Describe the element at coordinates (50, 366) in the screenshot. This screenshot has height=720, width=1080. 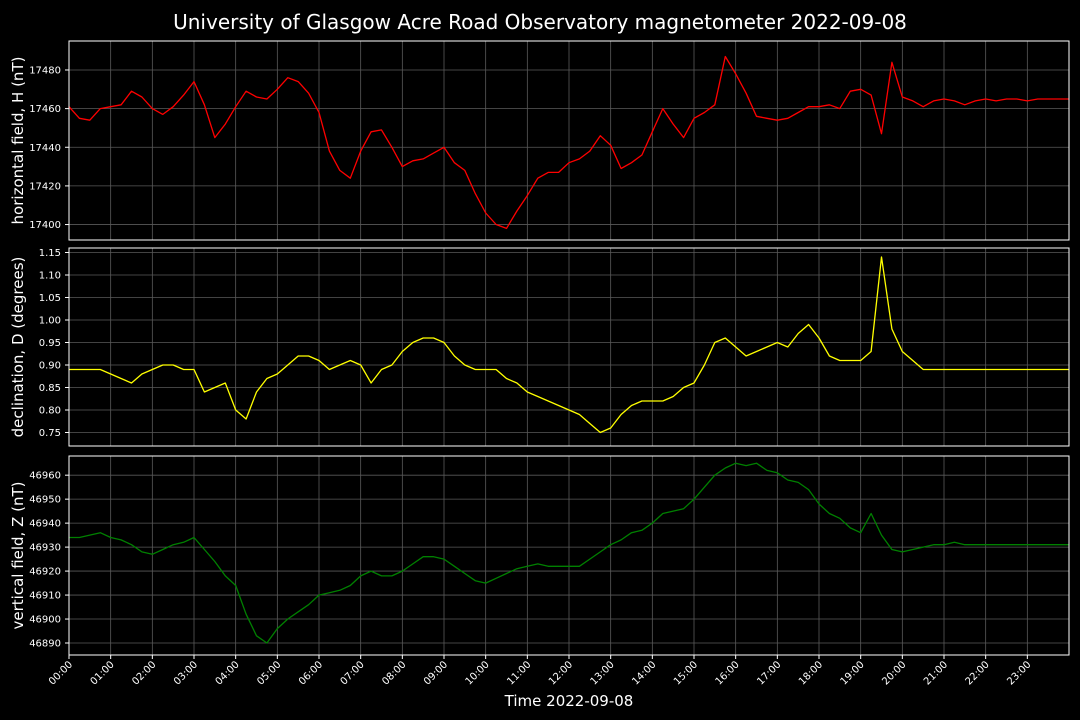
I see `y-tick-label: 0.90` at that location.